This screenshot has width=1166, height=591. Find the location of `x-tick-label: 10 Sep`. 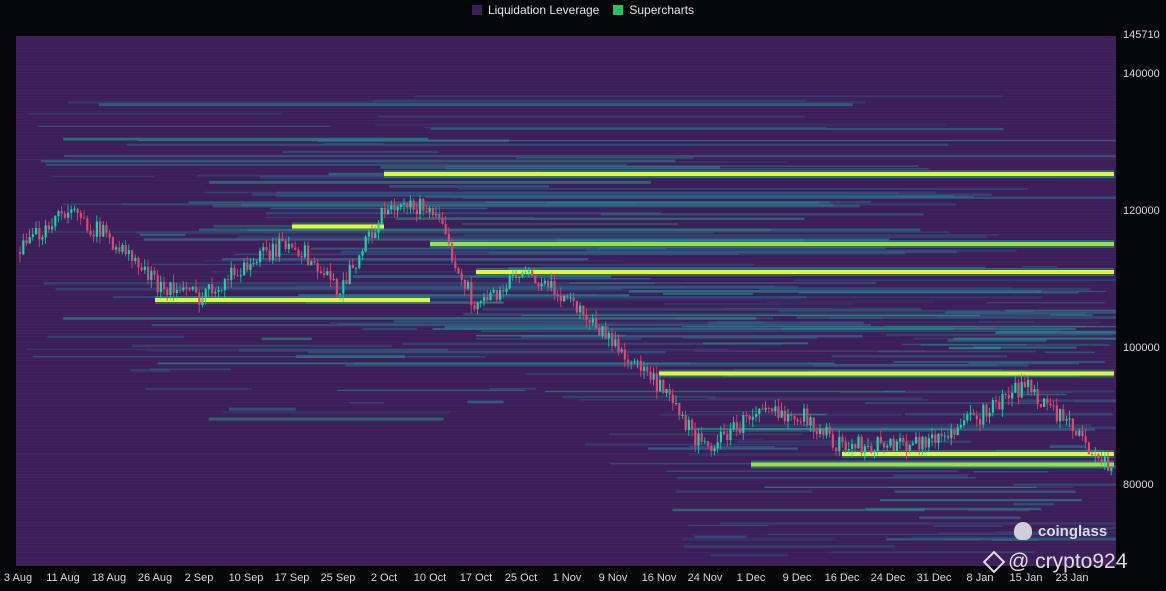

x-tick-label: 10 Sep is located at coordinates (246, 578).